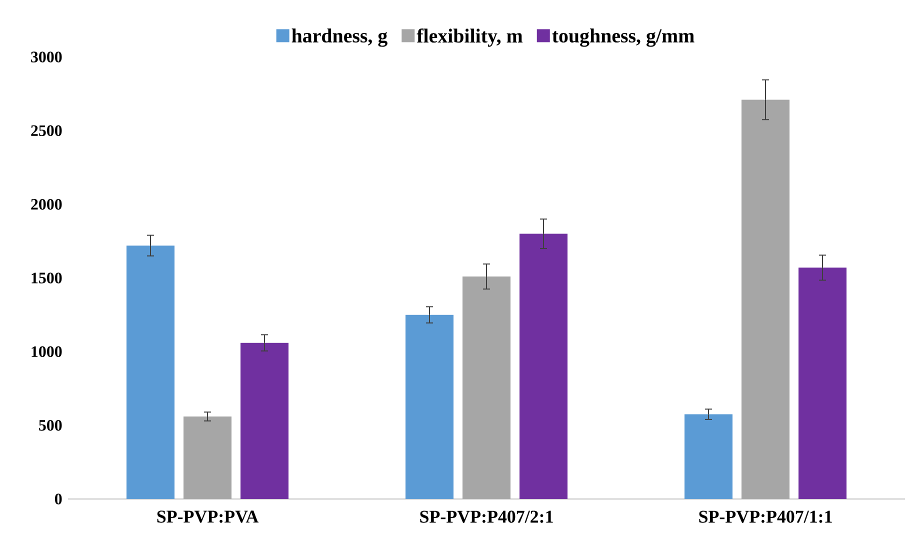  I want to click on y-tick-label: 1500, so click(47, 278).